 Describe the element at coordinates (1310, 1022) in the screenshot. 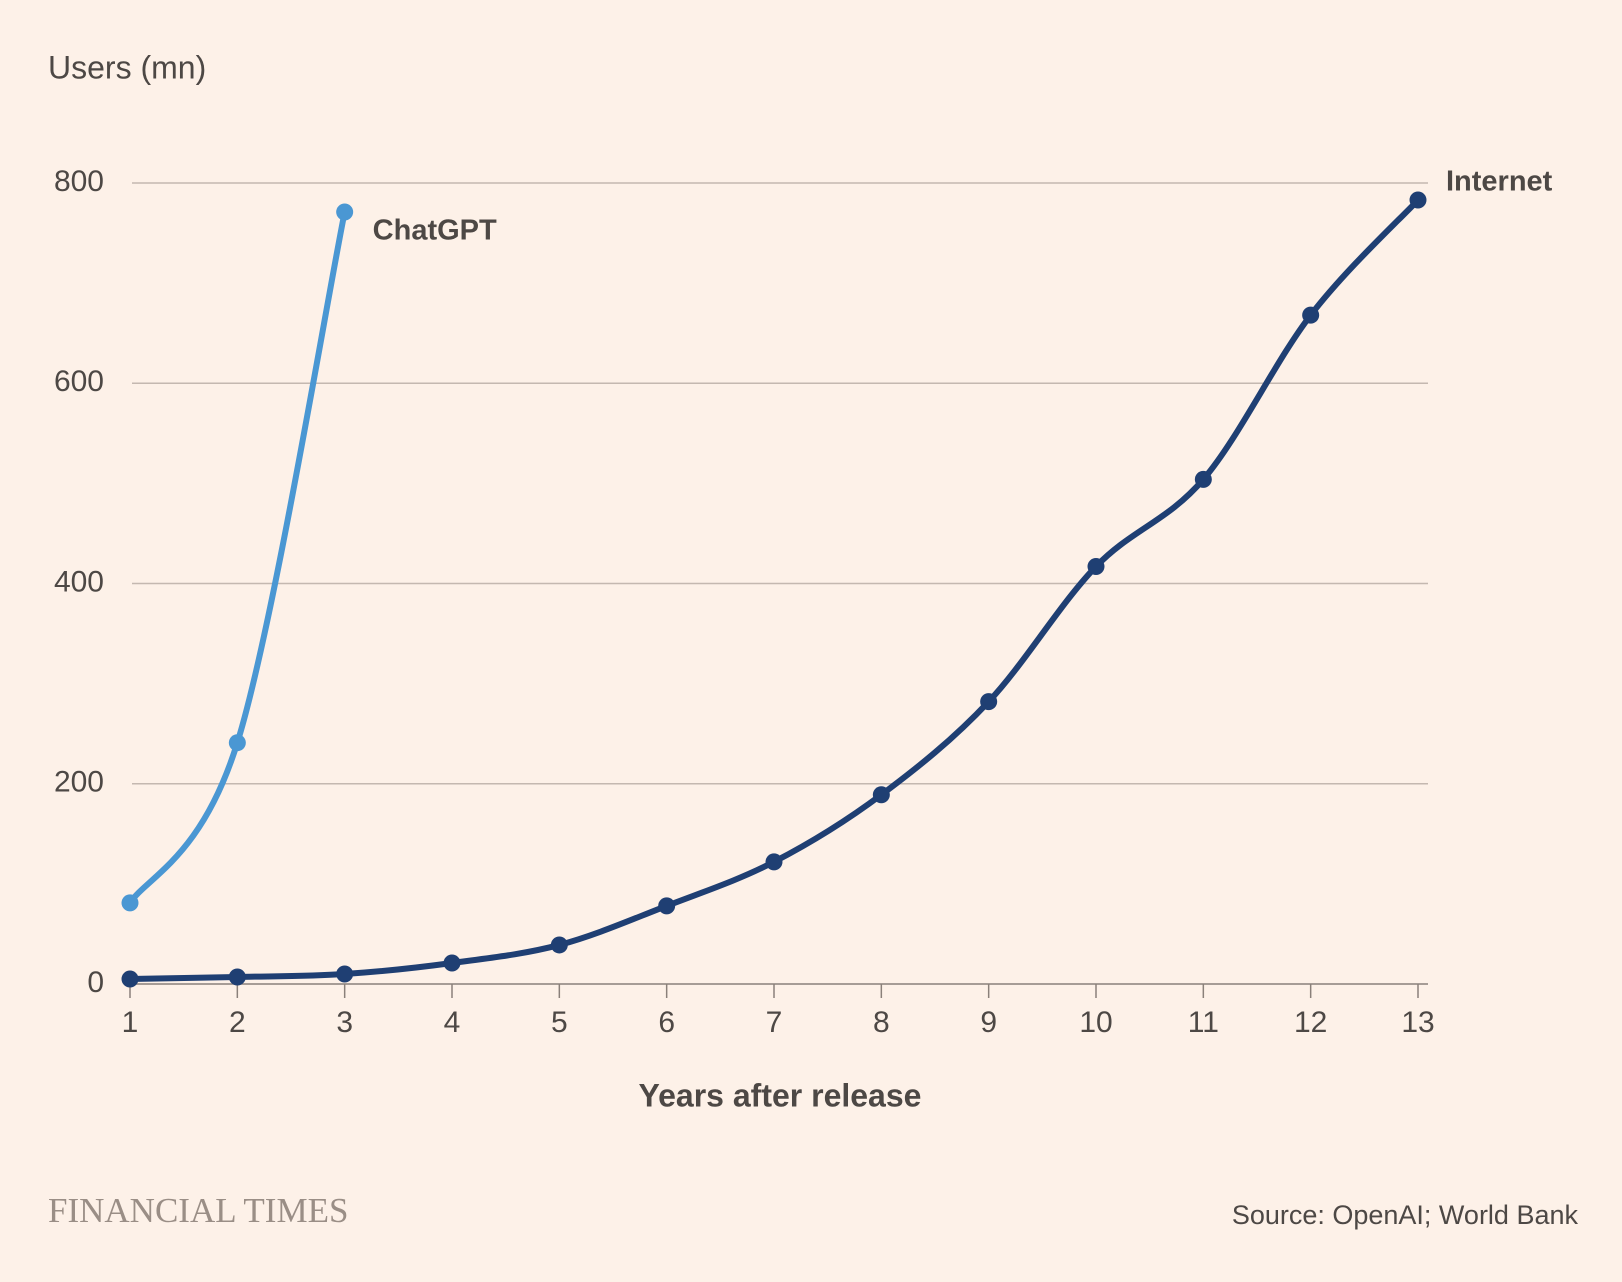

I see `x-tick-label: 12` at that location.